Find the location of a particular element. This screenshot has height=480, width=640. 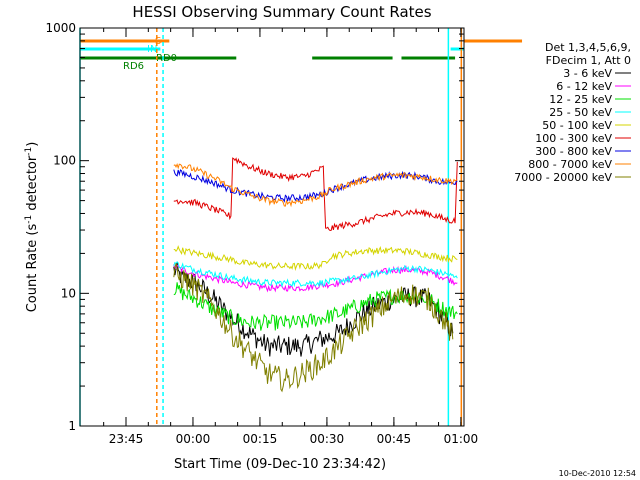

series-line-300-800-kev is located at coordinates (315, 186).